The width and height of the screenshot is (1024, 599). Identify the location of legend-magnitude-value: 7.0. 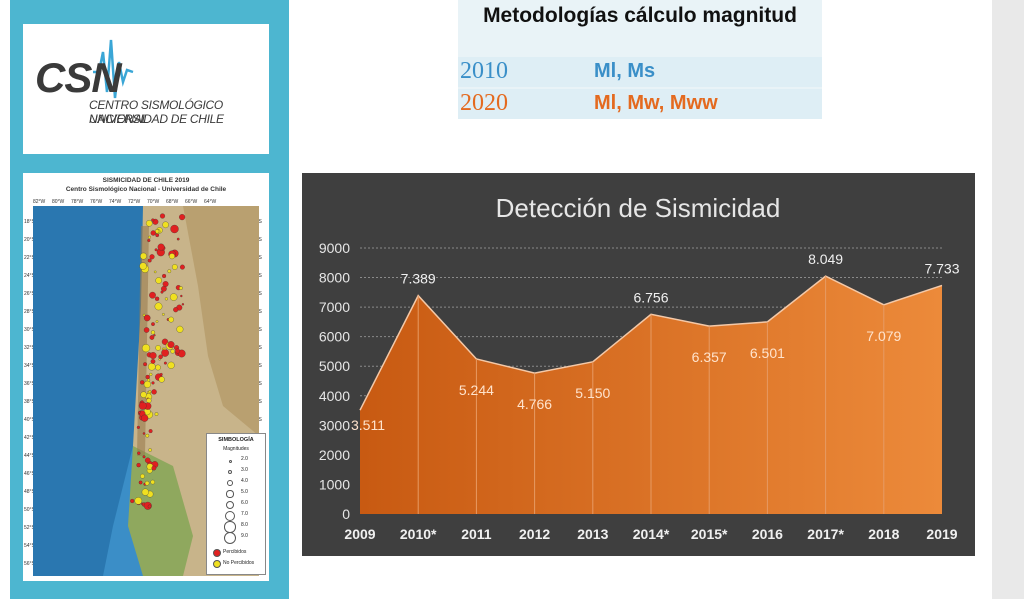
(244, 514).